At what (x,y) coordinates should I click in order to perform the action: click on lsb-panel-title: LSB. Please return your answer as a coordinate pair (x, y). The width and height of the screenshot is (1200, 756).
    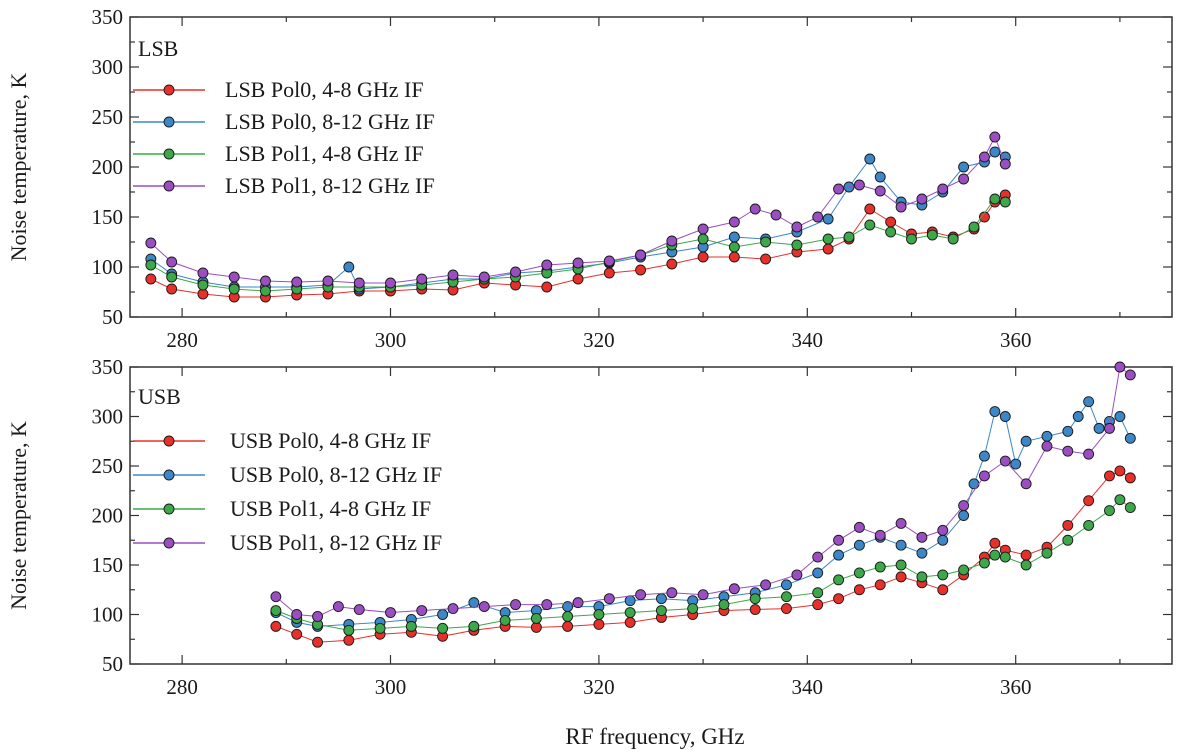
    Looking at the image, I should click on (158, 48).